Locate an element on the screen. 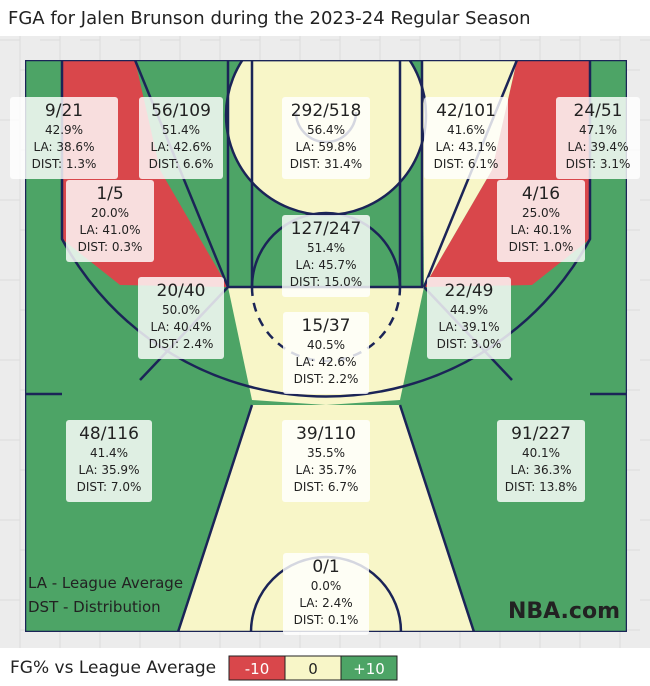 Image resolution: width=650 pixels, height=686 pixels. zone-dist: DIST: 3.0% is located at coordinates (469, 344).